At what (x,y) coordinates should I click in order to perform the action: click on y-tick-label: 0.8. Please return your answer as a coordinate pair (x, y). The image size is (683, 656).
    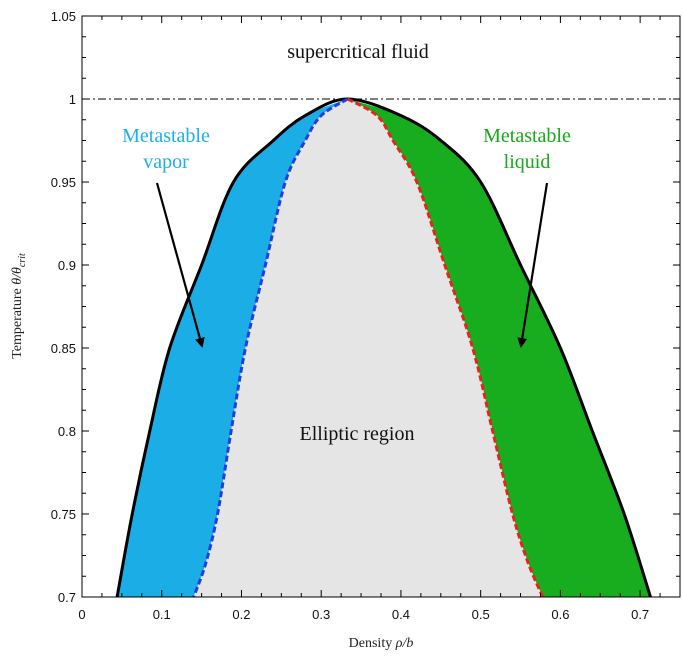
    Looking at the image, I should click on (67, 431).